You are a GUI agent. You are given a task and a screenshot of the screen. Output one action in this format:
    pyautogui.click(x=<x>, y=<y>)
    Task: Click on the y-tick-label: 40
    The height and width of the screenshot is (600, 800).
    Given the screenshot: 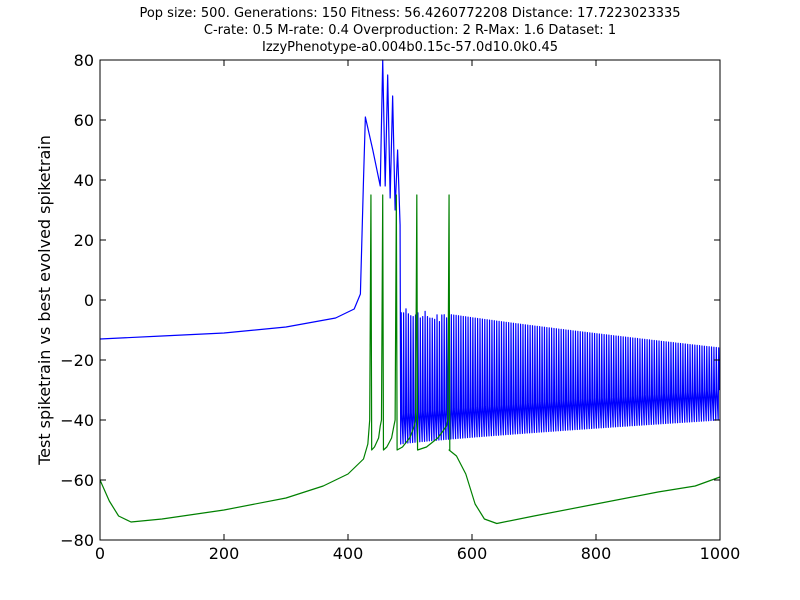 What is the action you would take?
    pyautogui.click(x=84, y=180)
    